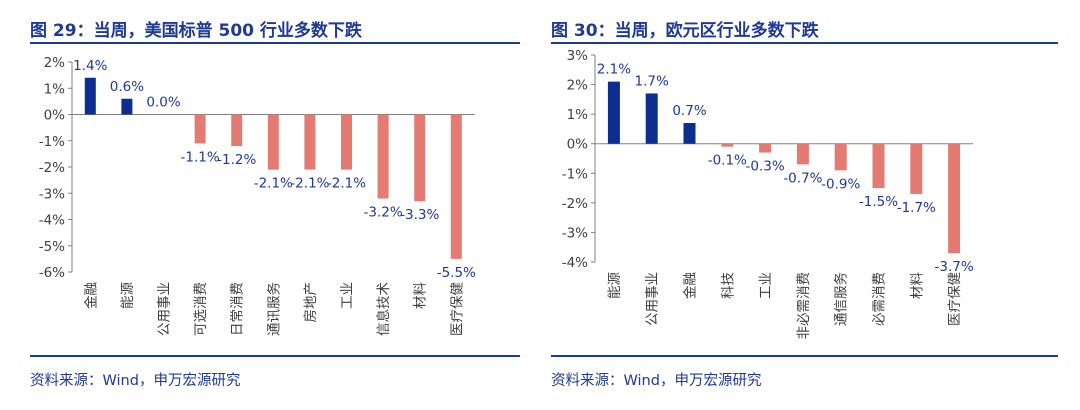  Describe the element at coordinates (383, 309) in the screenshot. I see `left-category-label: 信息技术` at that location.